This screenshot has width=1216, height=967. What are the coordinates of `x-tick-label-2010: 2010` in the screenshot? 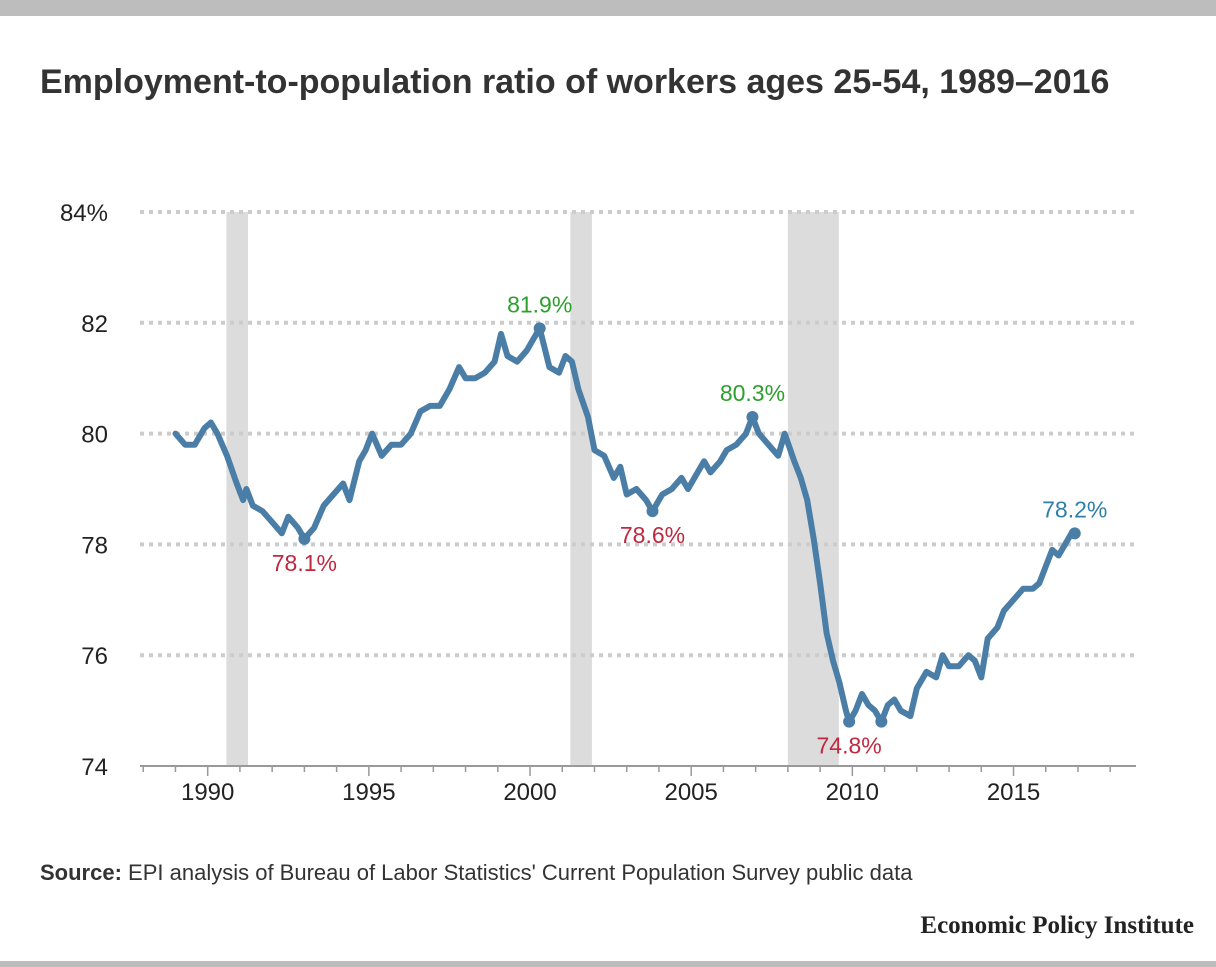 It's located at (852, 792).